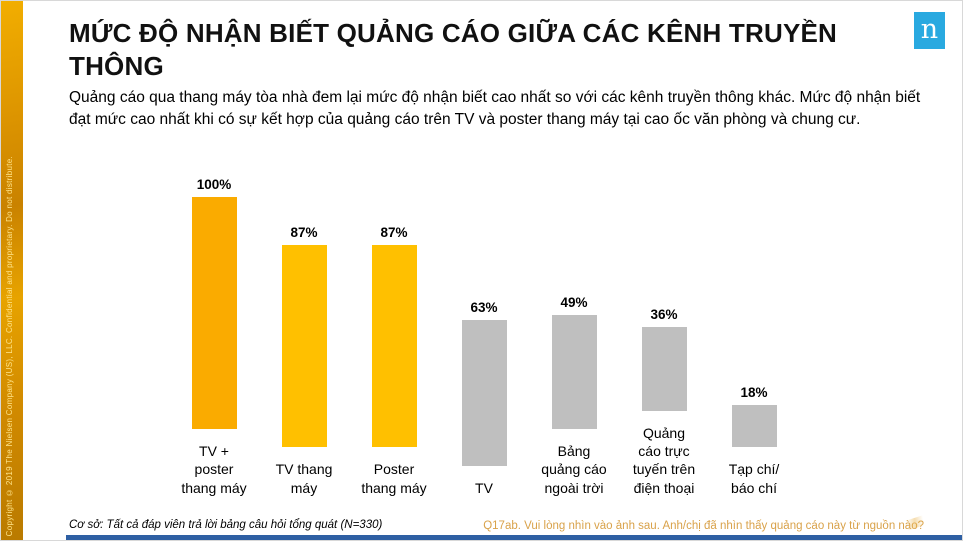 This screenshot has width=963, height=541. Describe the element at coordinates (929, 30) in the screenshot. I see `nielsen-logo: n` at that location.